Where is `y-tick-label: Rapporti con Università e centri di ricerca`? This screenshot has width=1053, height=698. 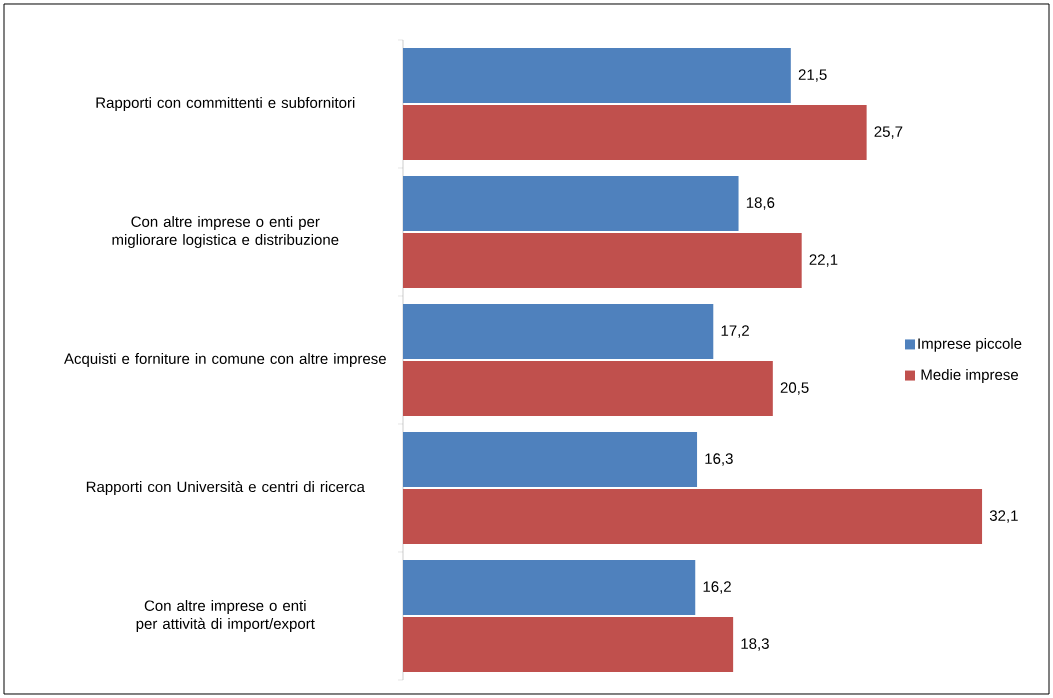 y-tick-label: Rapporti con Università e centri di ricerca is located at coordinates (225, 488).